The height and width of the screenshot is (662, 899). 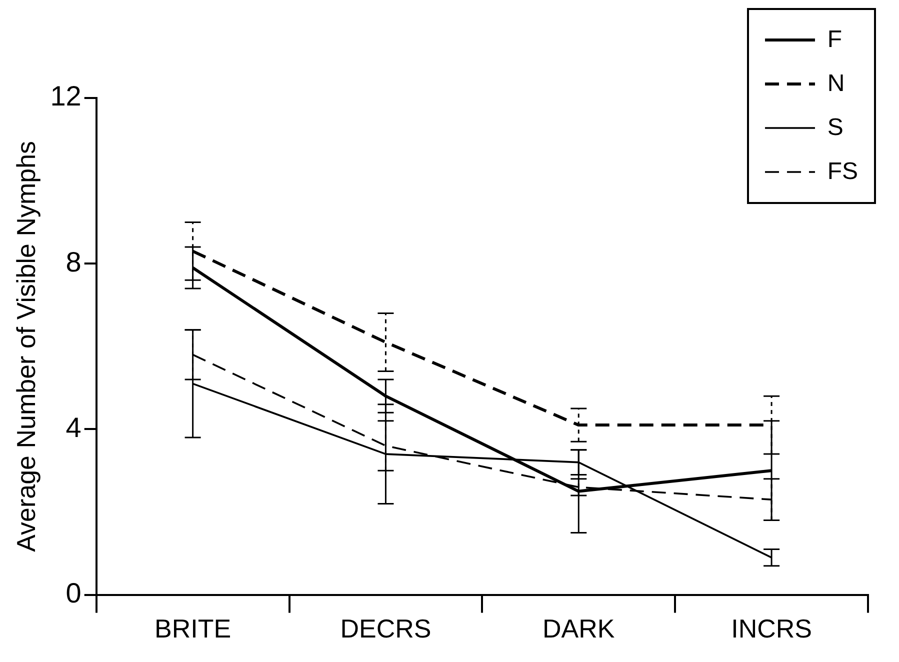 What do you see at coordinates (842, 172) in the screenshot?
I see `legend-label: FS` at bounding box center [842, 172].